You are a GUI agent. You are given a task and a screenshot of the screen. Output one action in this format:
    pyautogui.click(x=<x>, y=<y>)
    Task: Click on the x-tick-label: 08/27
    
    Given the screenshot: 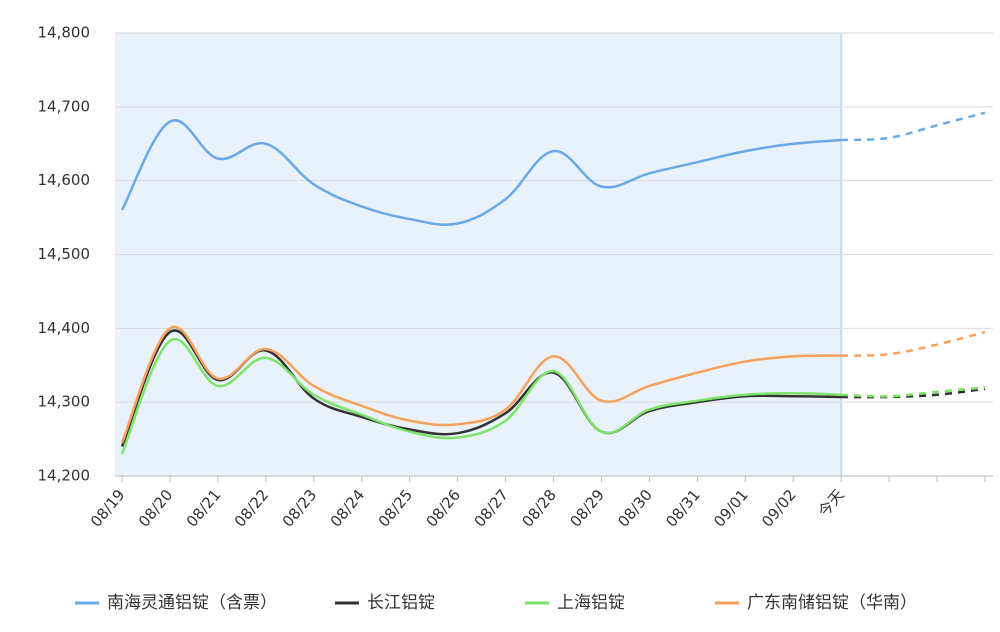 What is the action you would take?
    pyautogui.click(x=491, y=508)
    